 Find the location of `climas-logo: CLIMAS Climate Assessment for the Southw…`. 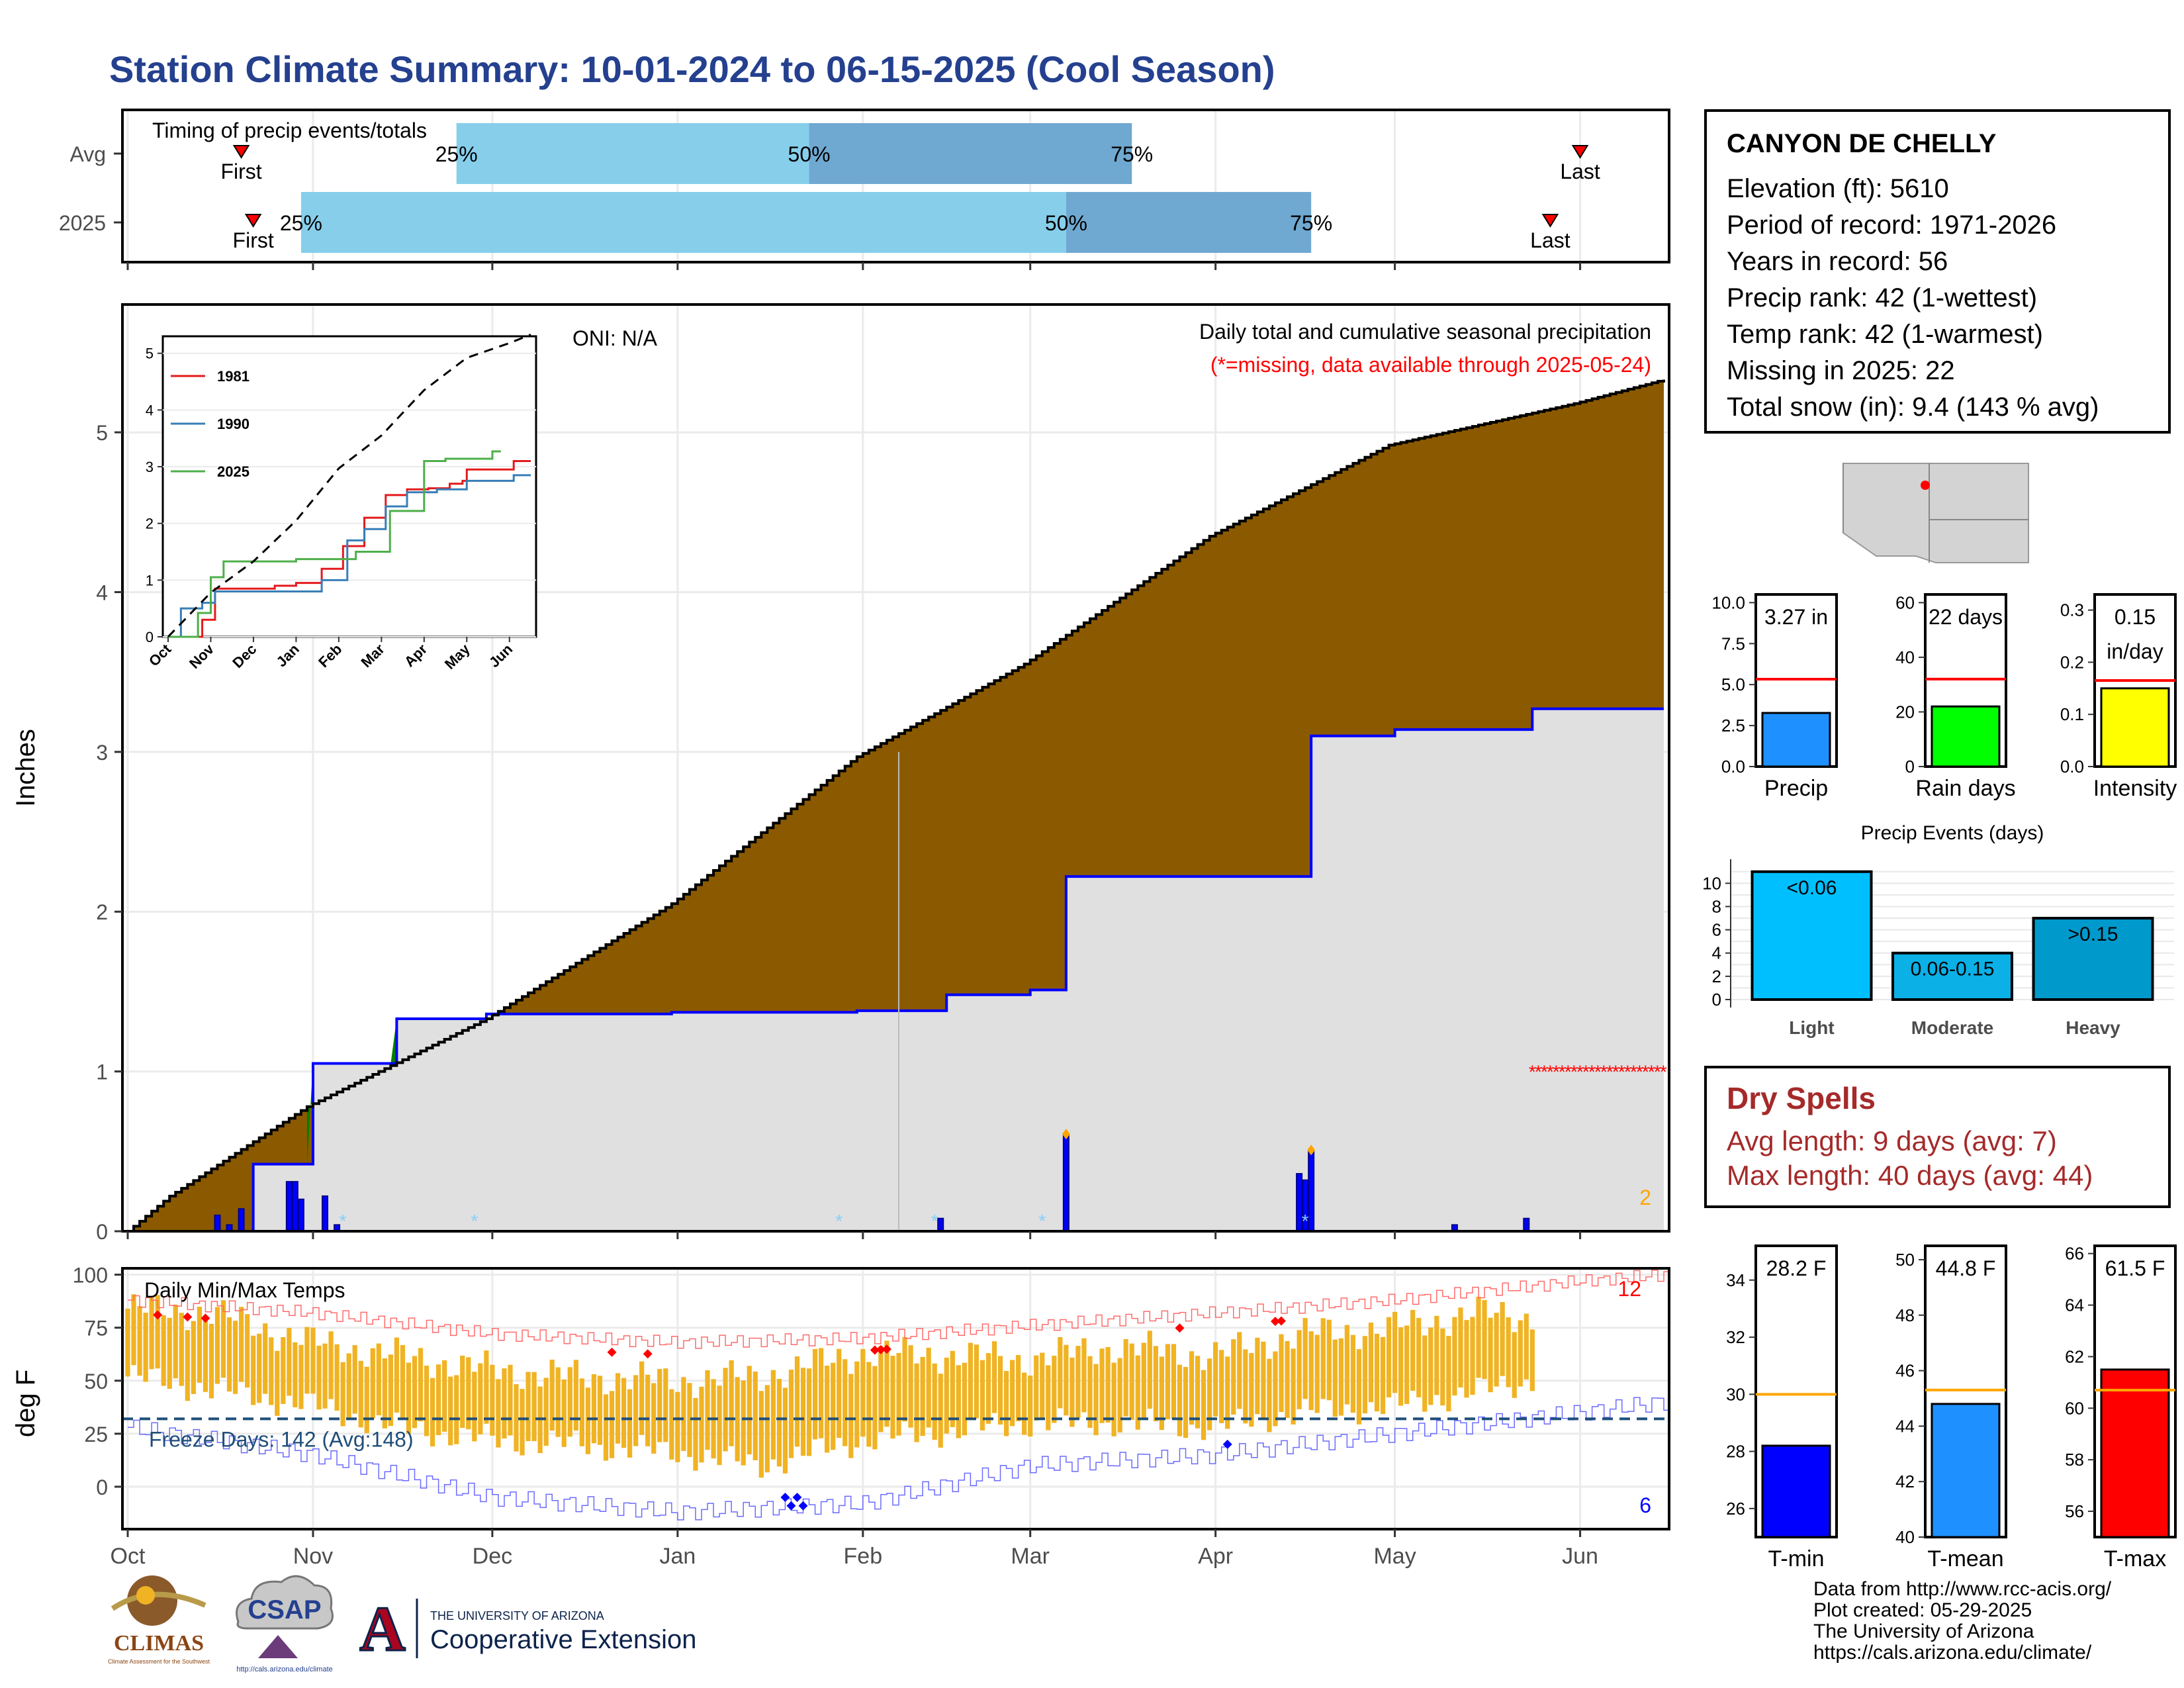

climas-logo: CLIMAS Climate Assessment for the Southw… is located at coordinates (159, 1620).